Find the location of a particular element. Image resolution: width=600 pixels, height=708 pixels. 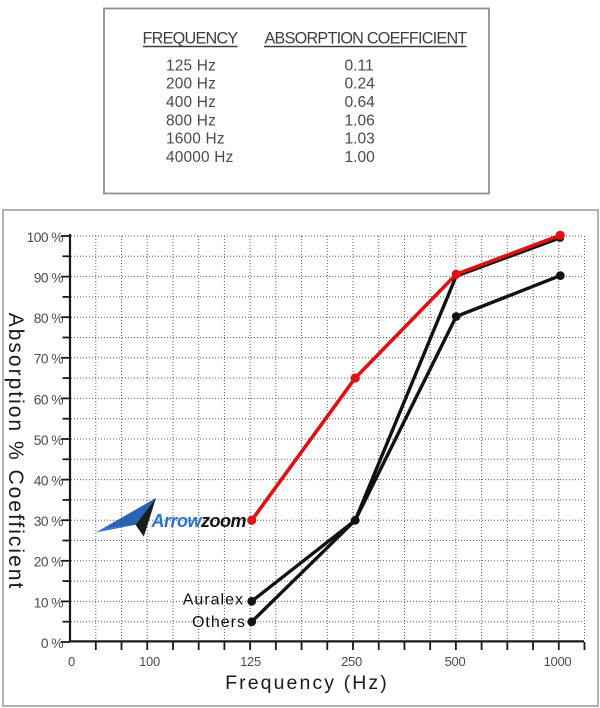

svg-text: 100 is located at coordinates (149, 661).